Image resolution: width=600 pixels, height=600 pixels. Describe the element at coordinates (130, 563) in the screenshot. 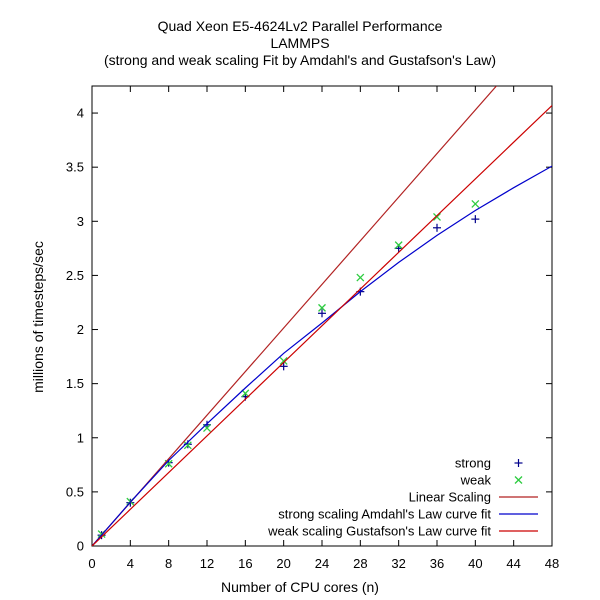

I see `x-tick-label: 4` at that location.